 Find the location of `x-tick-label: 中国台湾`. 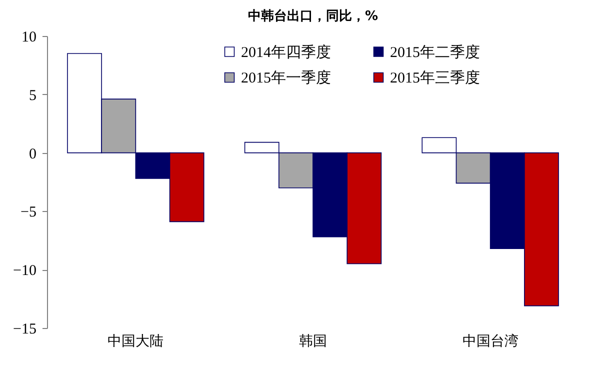

x-tick-label: 中国台湾 is located at coordinates (490, 342).